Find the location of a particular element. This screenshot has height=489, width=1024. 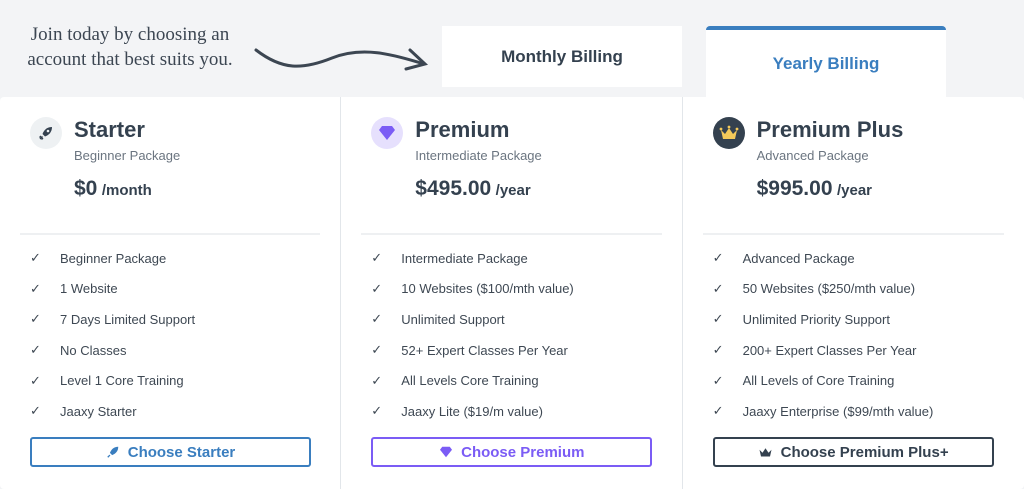

choose-starter-button: Choose Starter is located at coordinates (170, 452).